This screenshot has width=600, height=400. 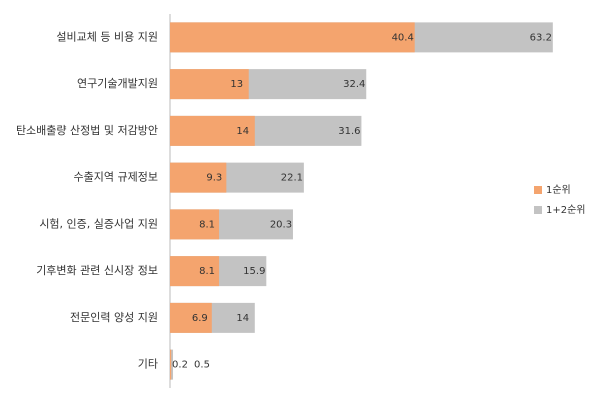 What do you see at coordinates (148, 364) in the screenshot?
I see `category-label: 기타` at bounding box center [148, 364].